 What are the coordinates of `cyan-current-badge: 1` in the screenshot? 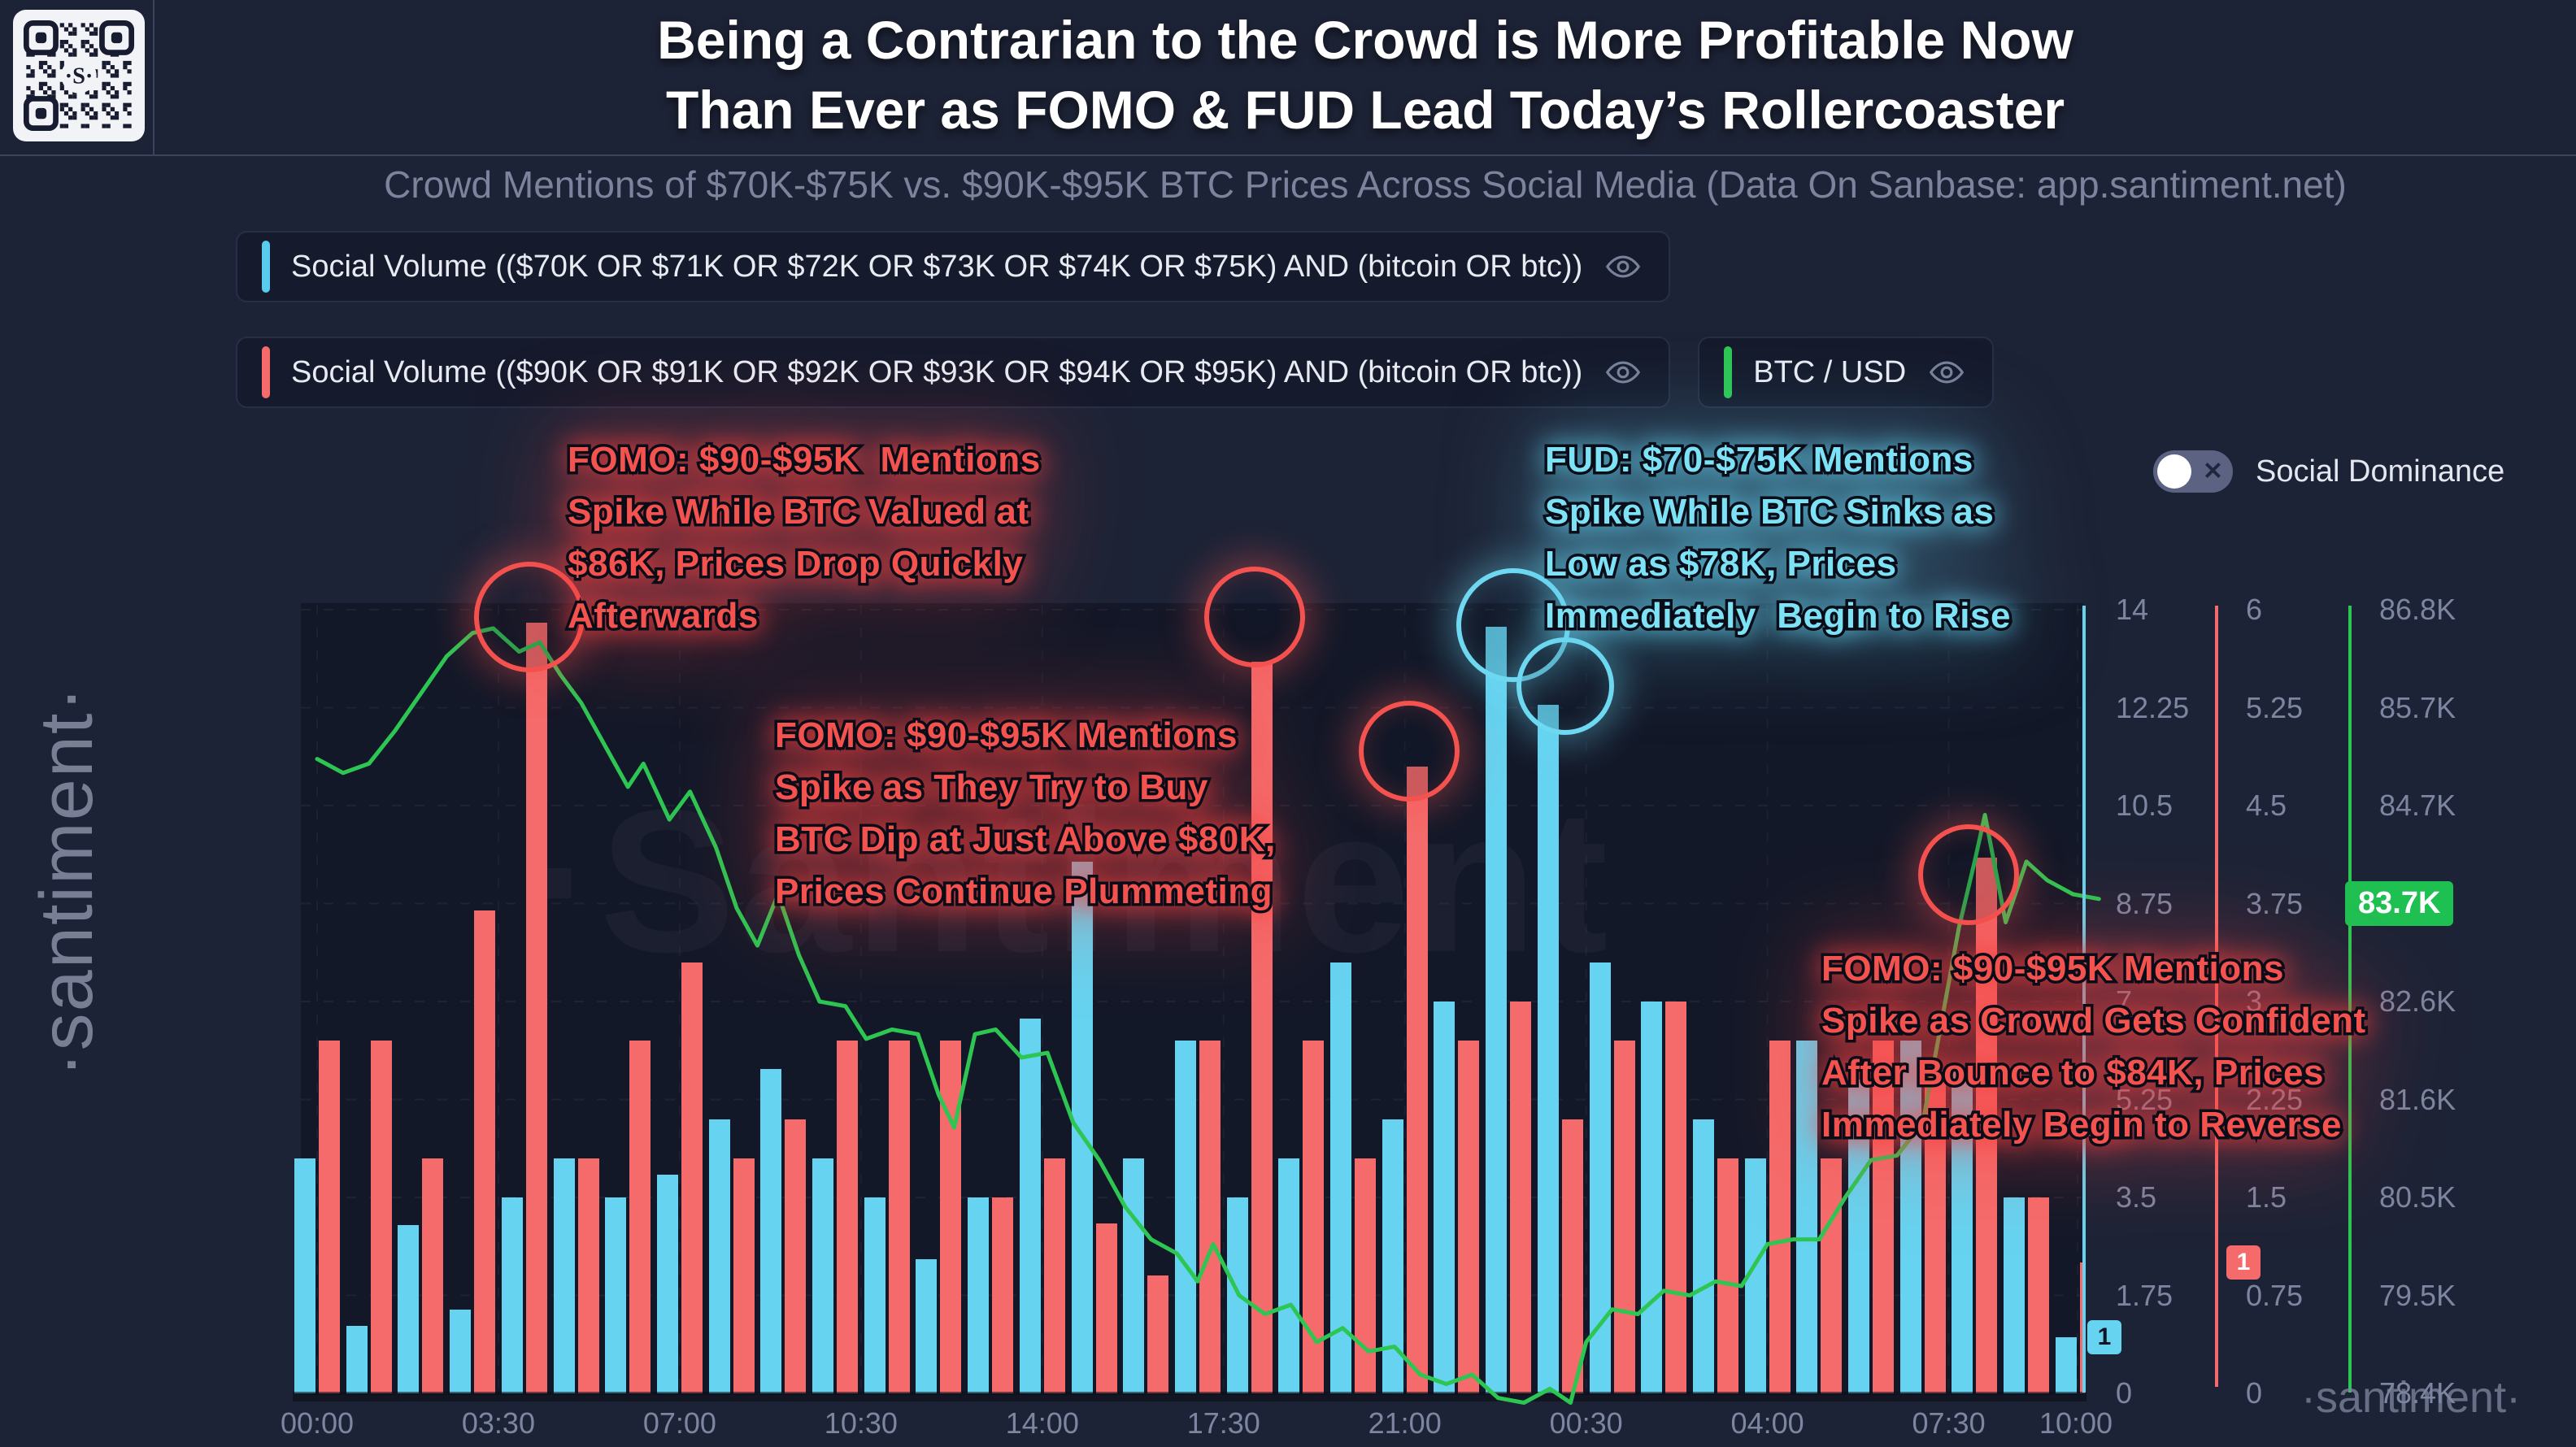 It's located at (2104, 1337).